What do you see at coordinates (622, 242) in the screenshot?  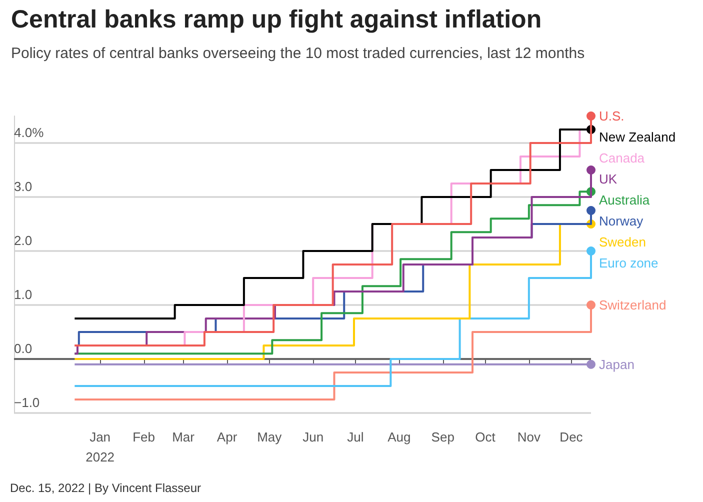 I see `series-label: Sweden` at bounding box center [622, 242].